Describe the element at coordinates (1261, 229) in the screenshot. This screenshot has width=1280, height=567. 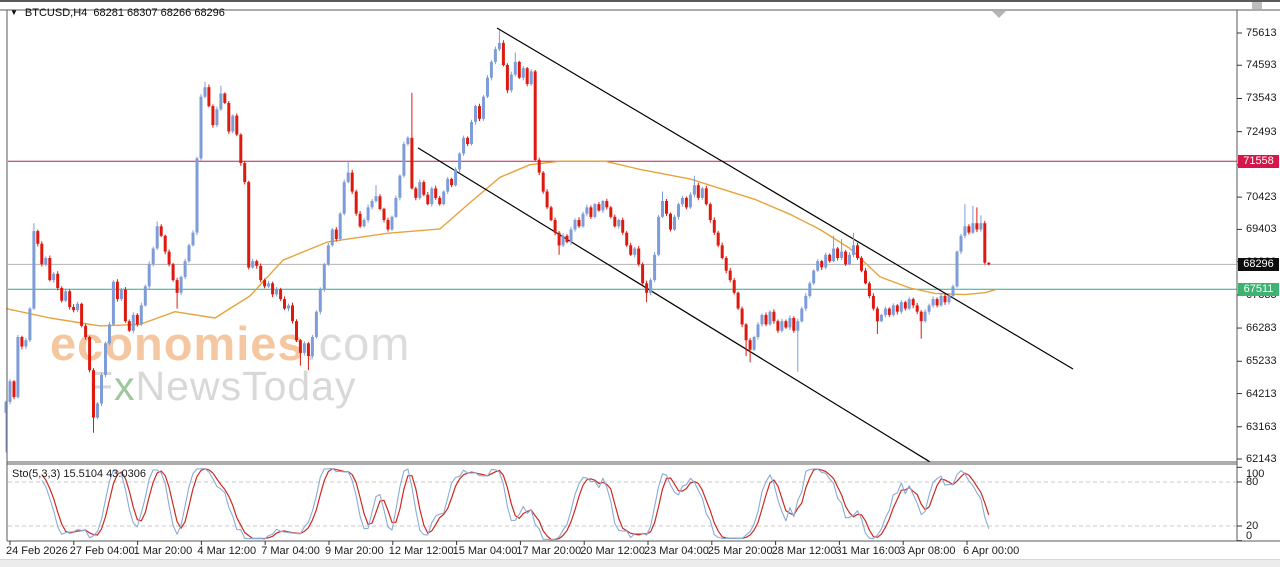
I see `price-tick-label: 69403` at that location.